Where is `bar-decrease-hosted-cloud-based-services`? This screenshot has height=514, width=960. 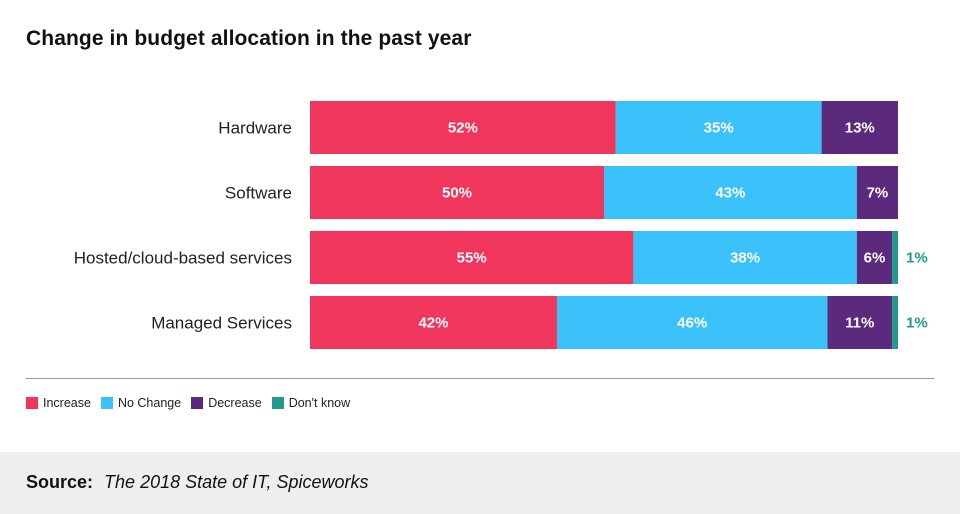 bar-decrease-hosted-cloud-based-services is located at coordinates (874, 257).